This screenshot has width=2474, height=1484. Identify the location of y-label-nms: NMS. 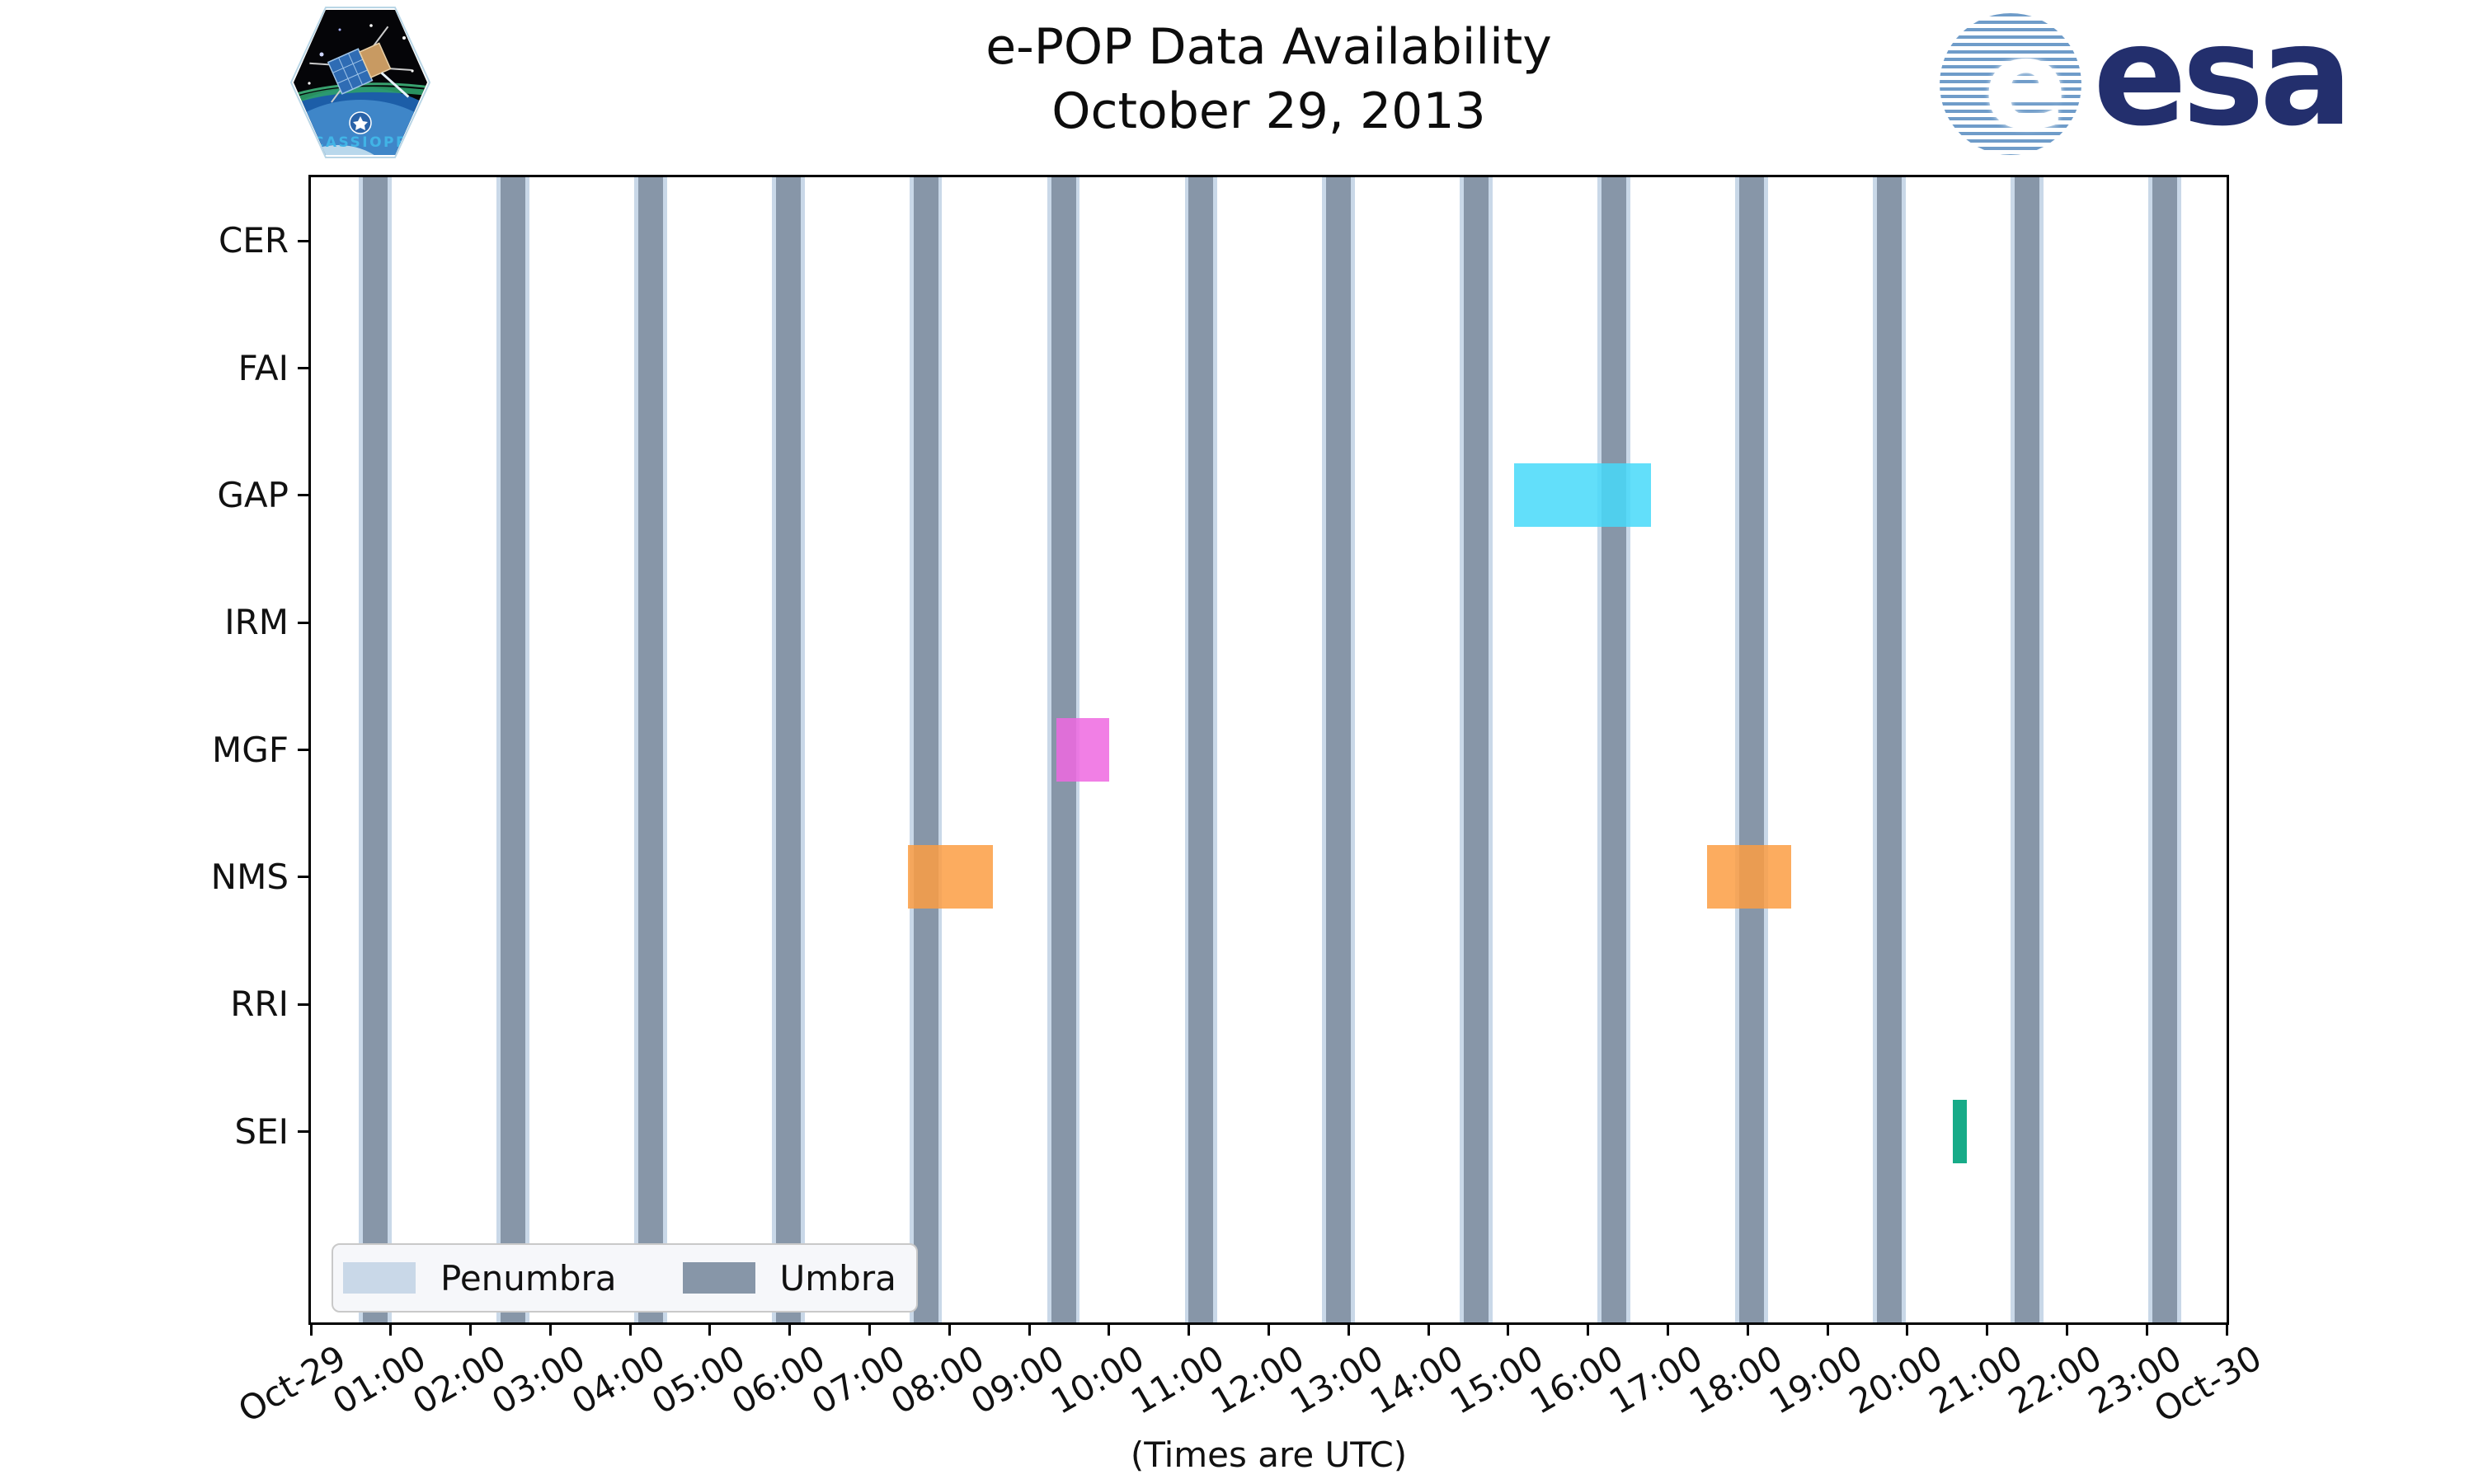
(249, 876).